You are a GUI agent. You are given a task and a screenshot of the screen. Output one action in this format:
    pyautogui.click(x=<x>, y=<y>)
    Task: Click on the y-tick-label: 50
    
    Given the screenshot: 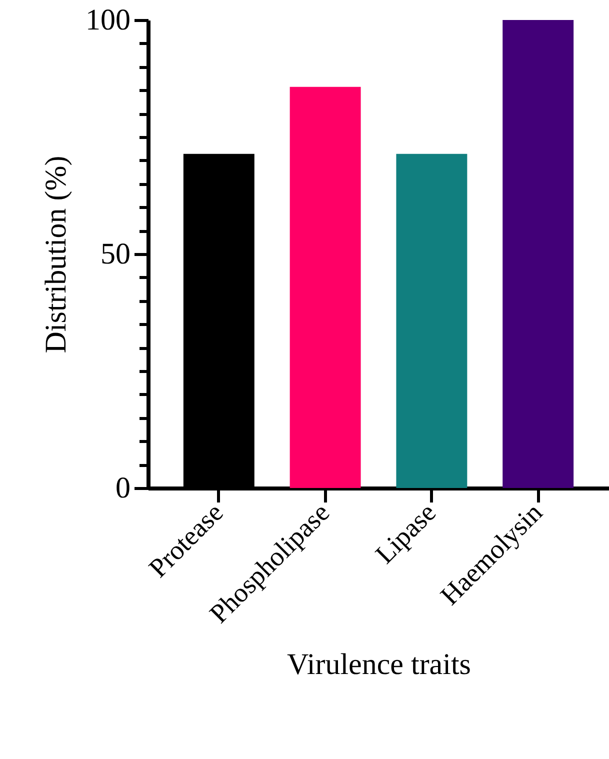 What is the action you would take?
    pyautogui.click(x=115, y=254)
    